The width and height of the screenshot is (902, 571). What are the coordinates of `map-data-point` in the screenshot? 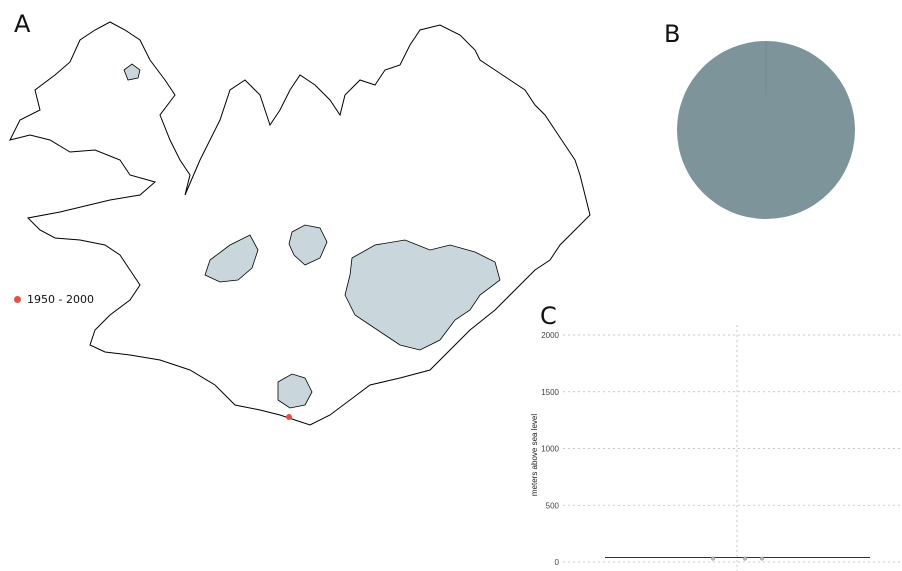 It's located at (289, 417).